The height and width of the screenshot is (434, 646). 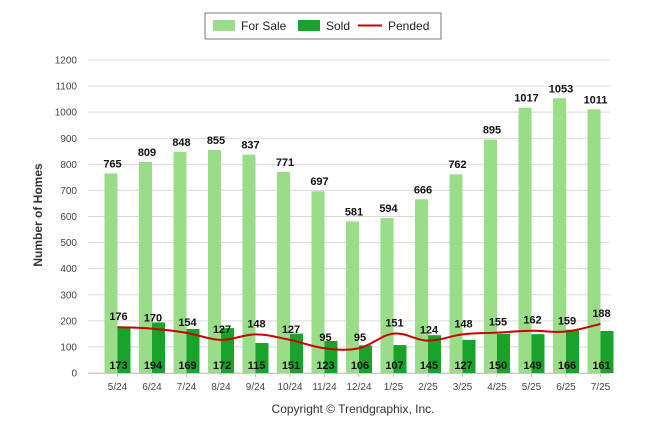 What do you see at coordinates (567, 366) in the screenshot?
I see `data-label-sold: 166` at bounding box center [567, 366].